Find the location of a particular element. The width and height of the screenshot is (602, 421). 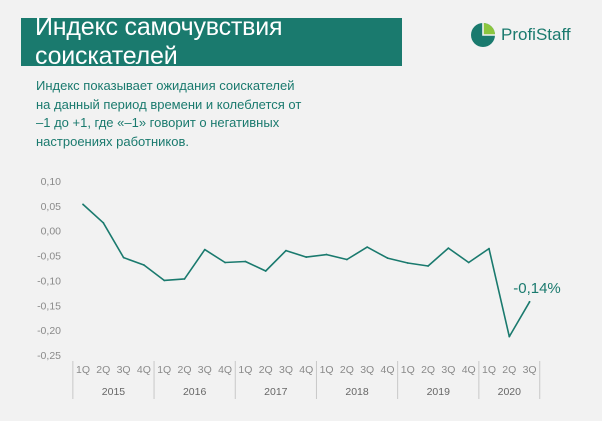

y-axis: 0,10 0,05 0,00 -0,05 -0,10 -0,15 -0,20 -0,25 is located at coordinates (49, 269).